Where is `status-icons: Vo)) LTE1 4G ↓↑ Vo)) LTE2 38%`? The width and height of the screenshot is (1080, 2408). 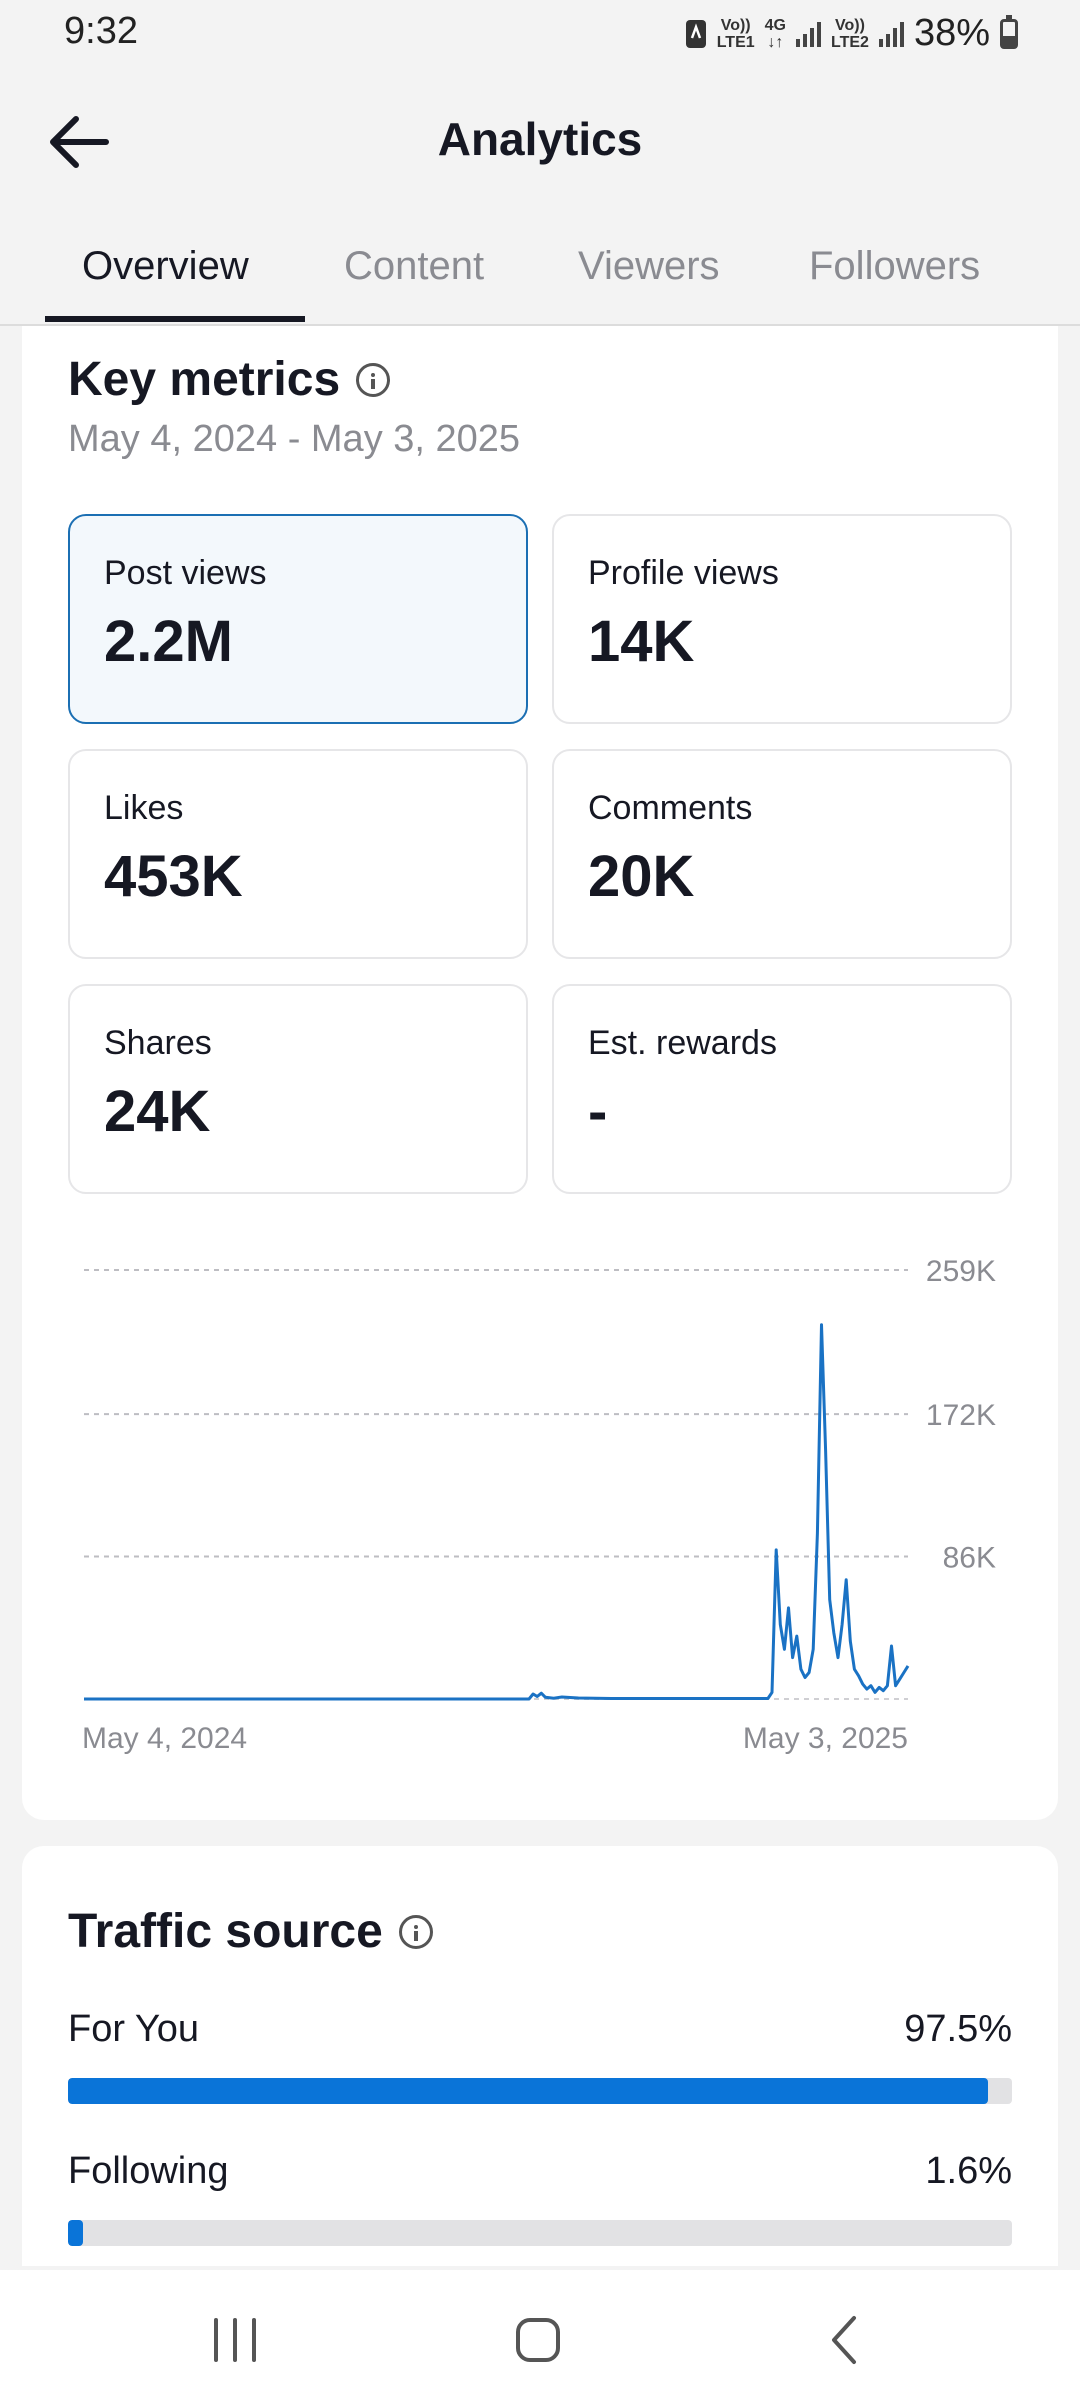 status-icons: Vo)) LTE1 4G ↓↑ Vo)) LTE2 38% is located at coordinates (851, 33).